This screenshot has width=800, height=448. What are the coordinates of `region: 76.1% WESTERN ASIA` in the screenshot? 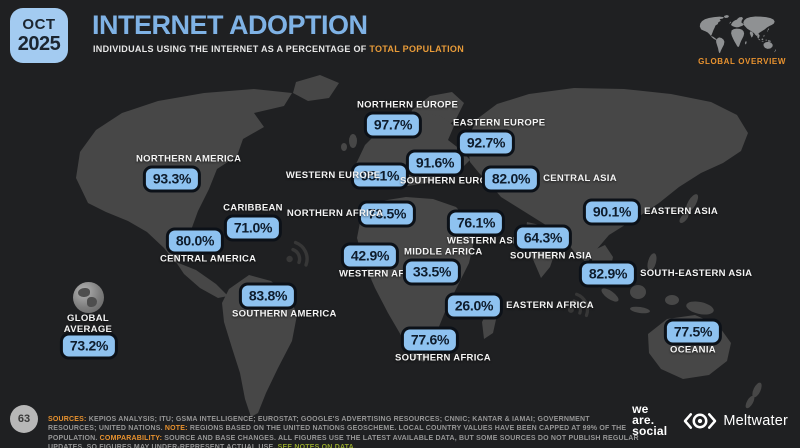 It's located at (484, 227).